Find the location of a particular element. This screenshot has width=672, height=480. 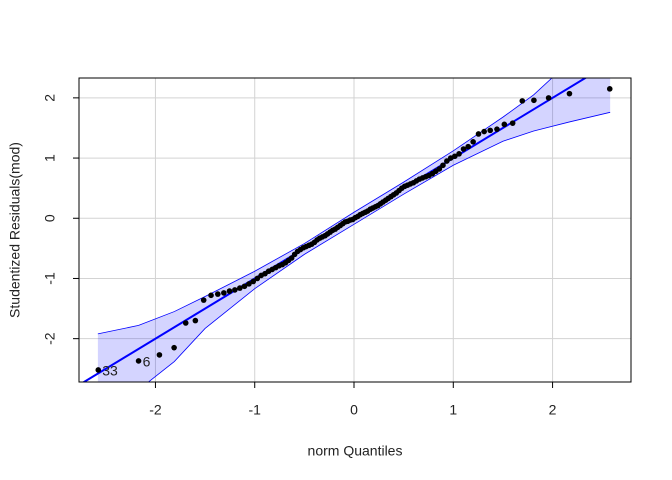

y-axis-title: Studentized Residuals(mod) is located at coordinates (15, 230).